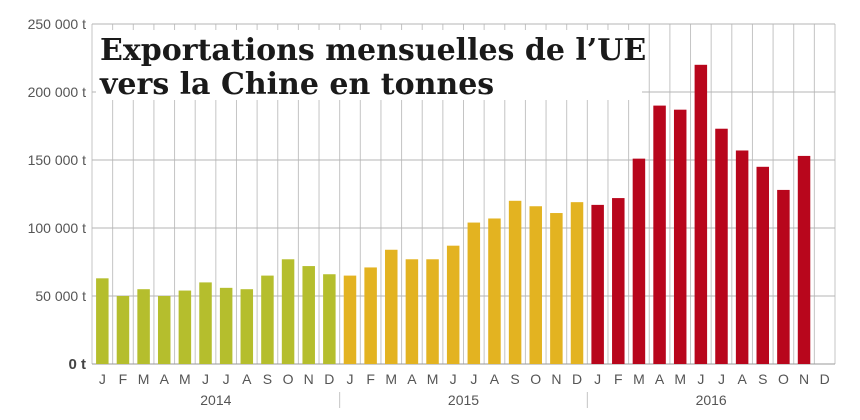 This screenshot has width=860, height=420. I want to click on y-tick-label: 150 000 t, so click(57, 160).